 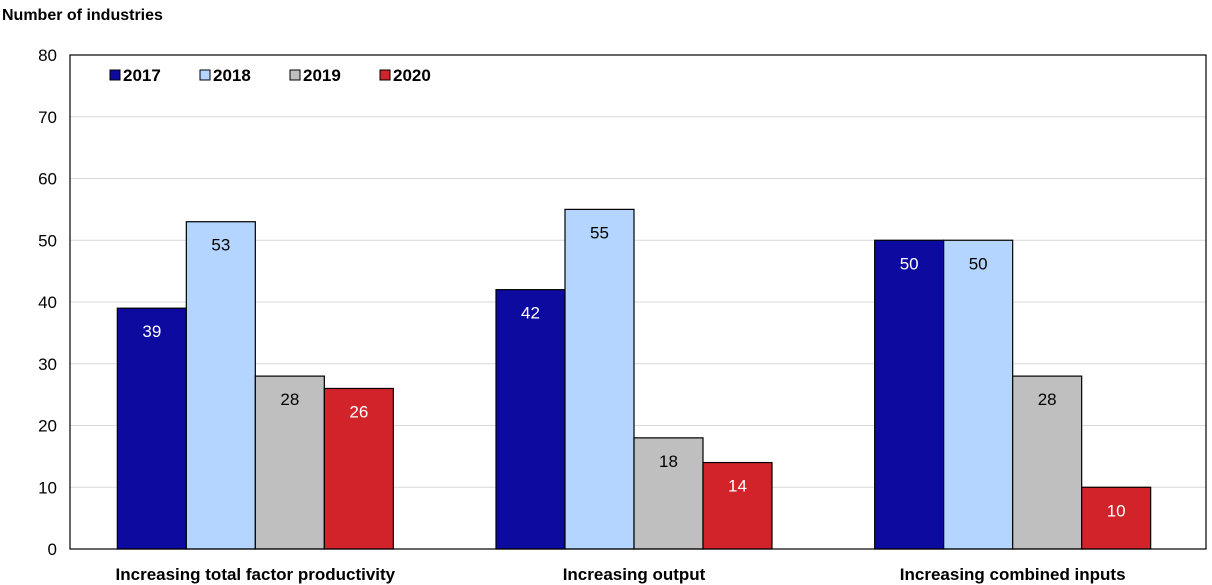 What do you see at coordinates (1013, 574) in the screenshot?
I see `x-category-label: Increasing combined inputs` at bounding box center [1013, 574].